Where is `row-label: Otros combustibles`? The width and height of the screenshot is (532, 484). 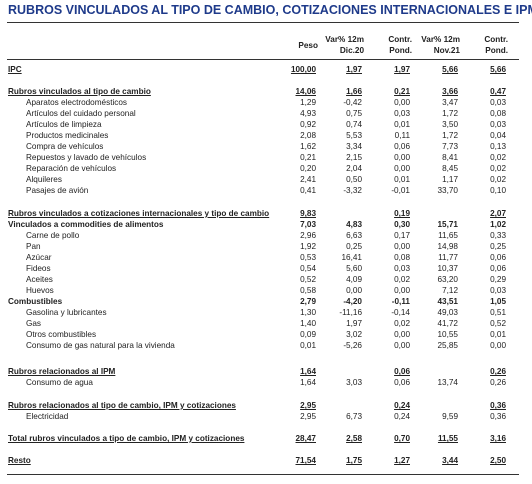 row-label: Otros combustibles is located at coordinates (61, 334).